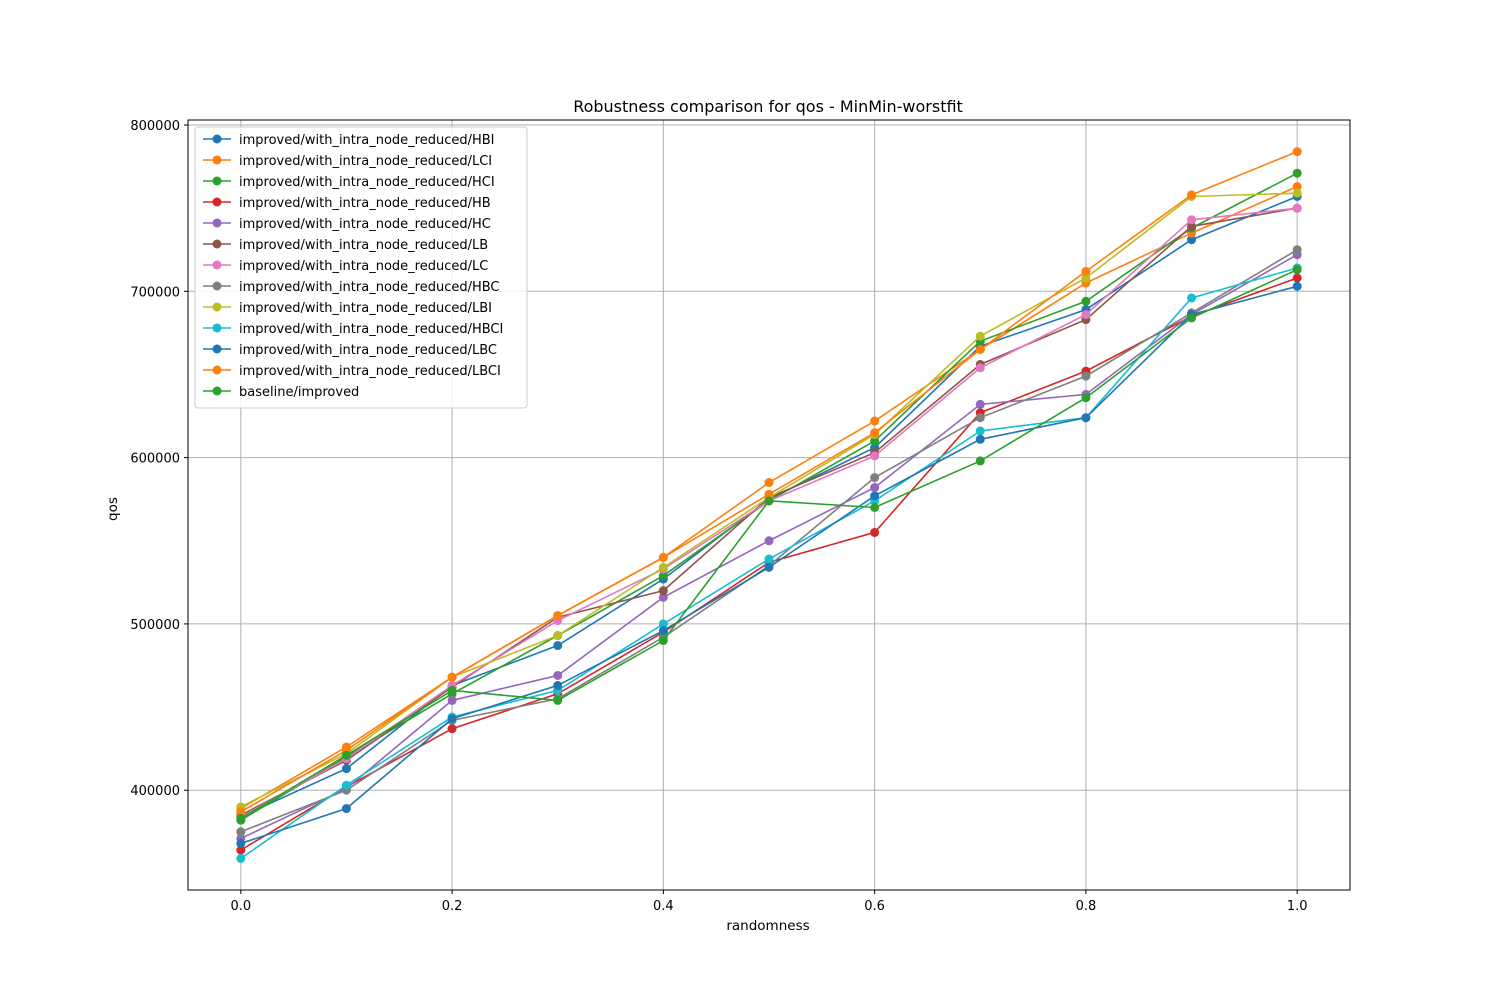 The height and width of the screenshot is (1000, 1500). What do you see at coordinates (155, 625) in the screenshot?
I see `y-tick-label: 500000` at bounding box center [155, 625].